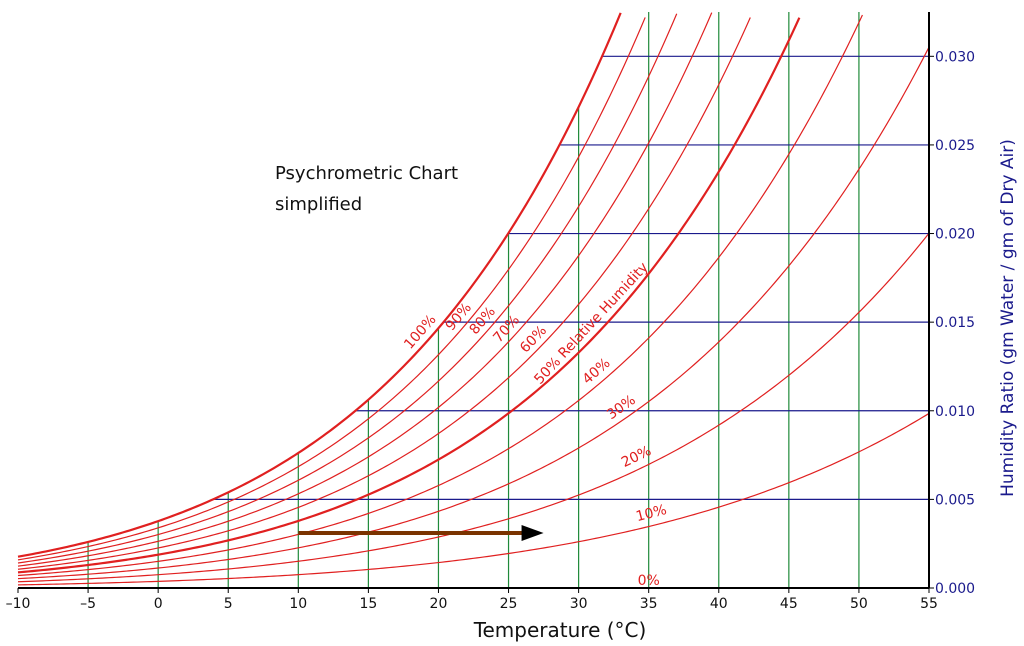 This screenshot has height=646, width=1024. What do you see at coordinates (719, 604) in the screenshot?
I see `x-tick-label: 40` at bounding box center [719, 604].